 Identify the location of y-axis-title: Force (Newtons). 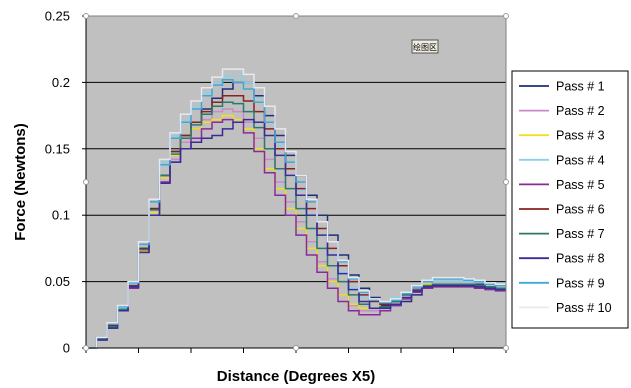
(20, 182).